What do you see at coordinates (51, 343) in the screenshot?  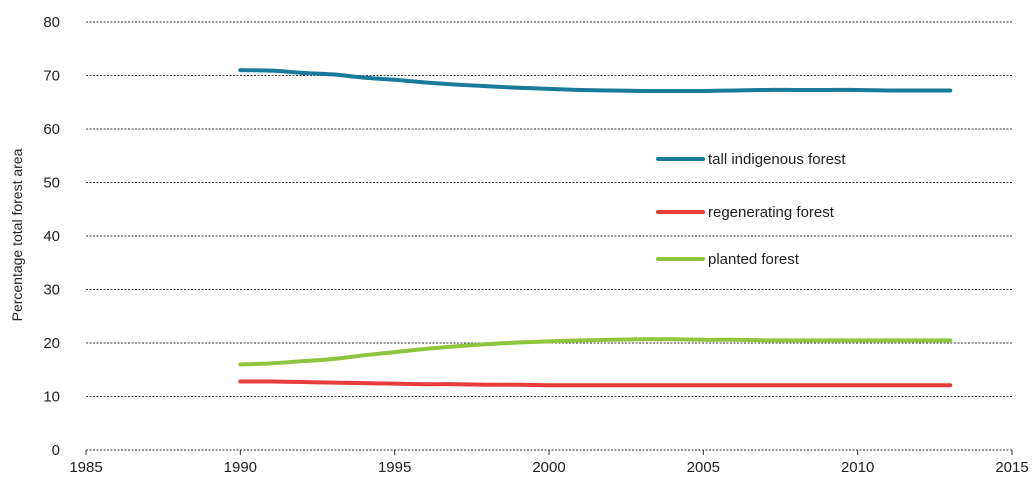 I see `y-tick-label: 20` at bounding box center [51, 343].